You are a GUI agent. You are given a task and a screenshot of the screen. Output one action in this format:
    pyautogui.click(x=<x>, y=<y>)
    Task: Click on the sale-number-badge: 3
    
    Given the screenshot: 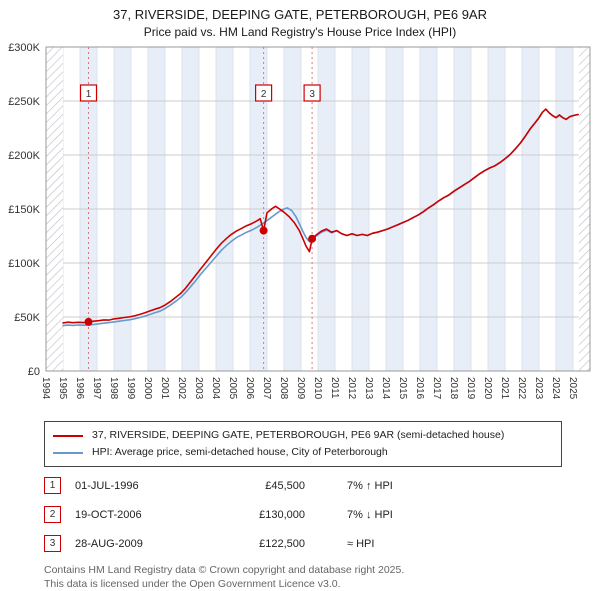 What is the action you would take?
    pyautogui.click(x=52, y=543)
    